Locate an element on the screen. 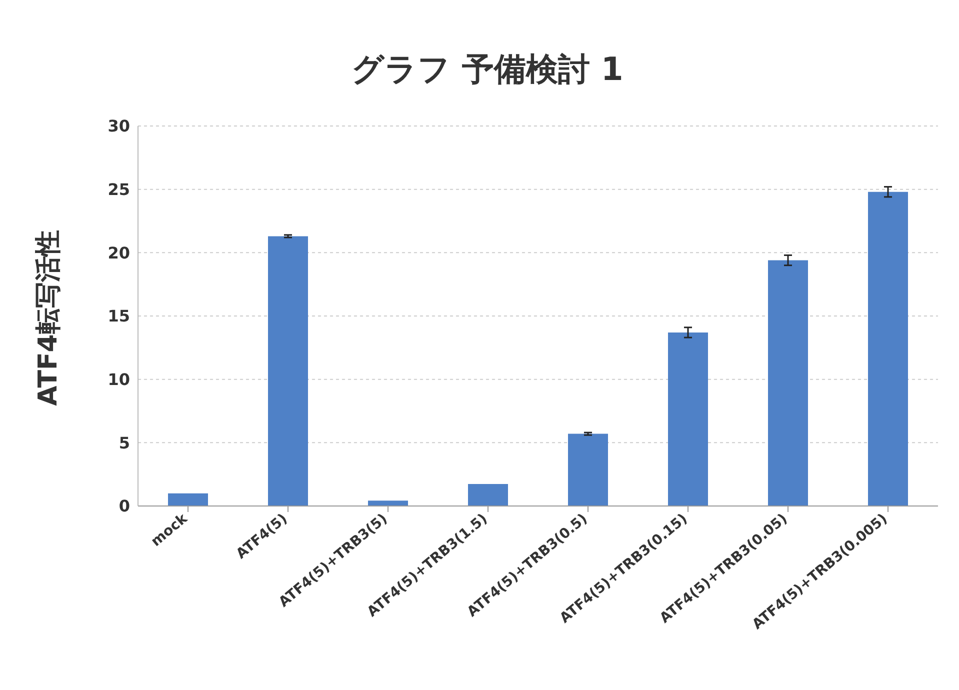 The image size is (959, 690). y-tick-label: 15 is located at coordinates (119, 316).